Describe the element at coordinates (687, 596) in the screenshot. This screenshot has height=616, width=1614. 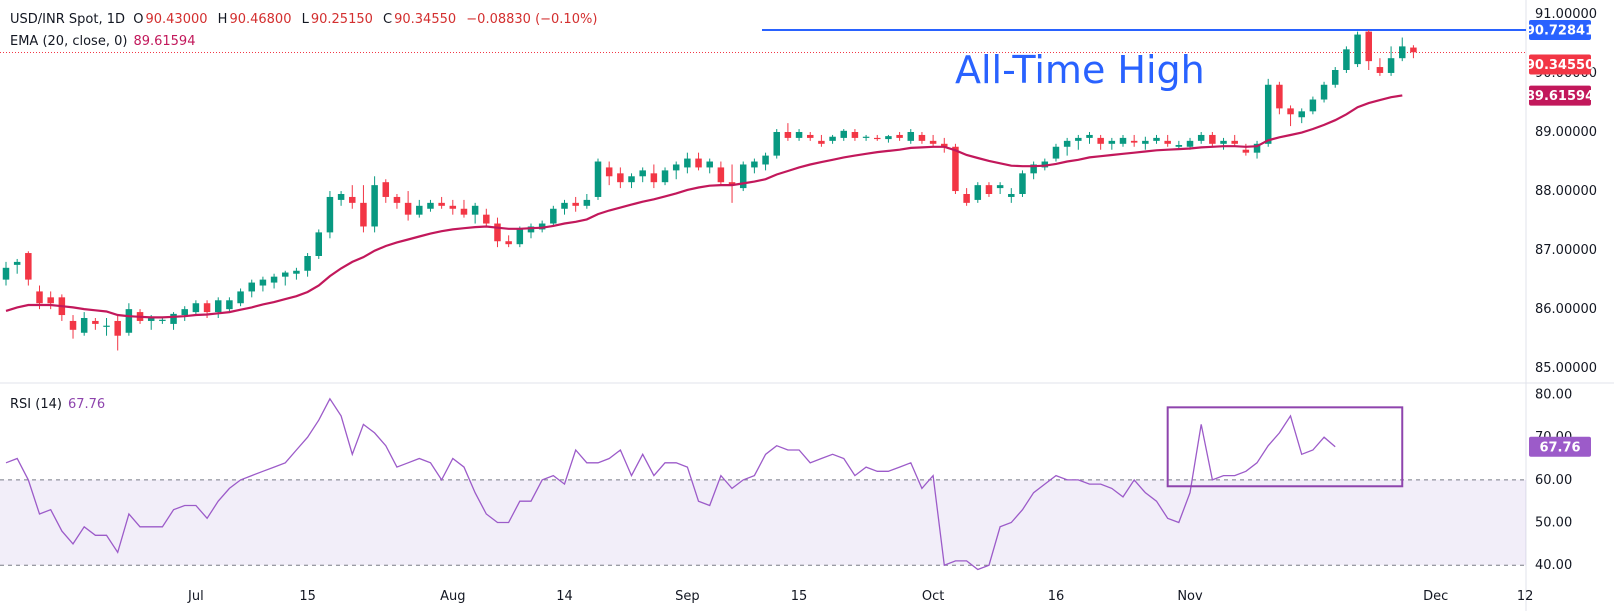
I see `x-tick-label: Sep` at that location.